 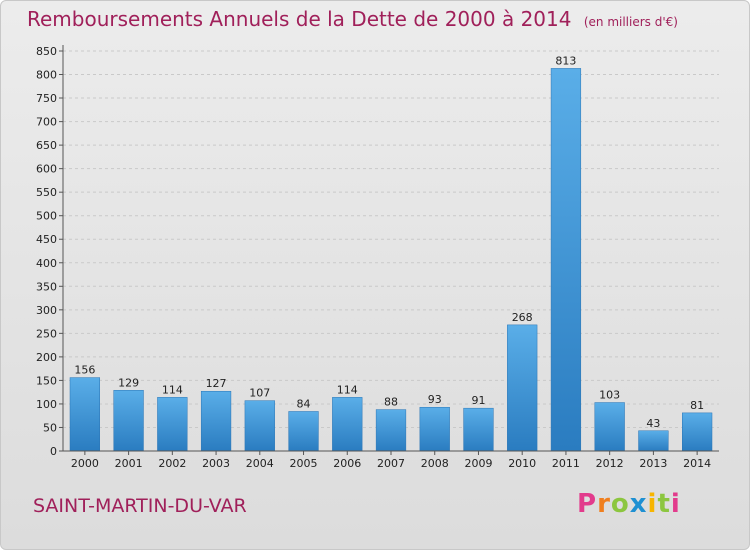 I want to click on y-tick-label: 750, so click(x=46, y=98).